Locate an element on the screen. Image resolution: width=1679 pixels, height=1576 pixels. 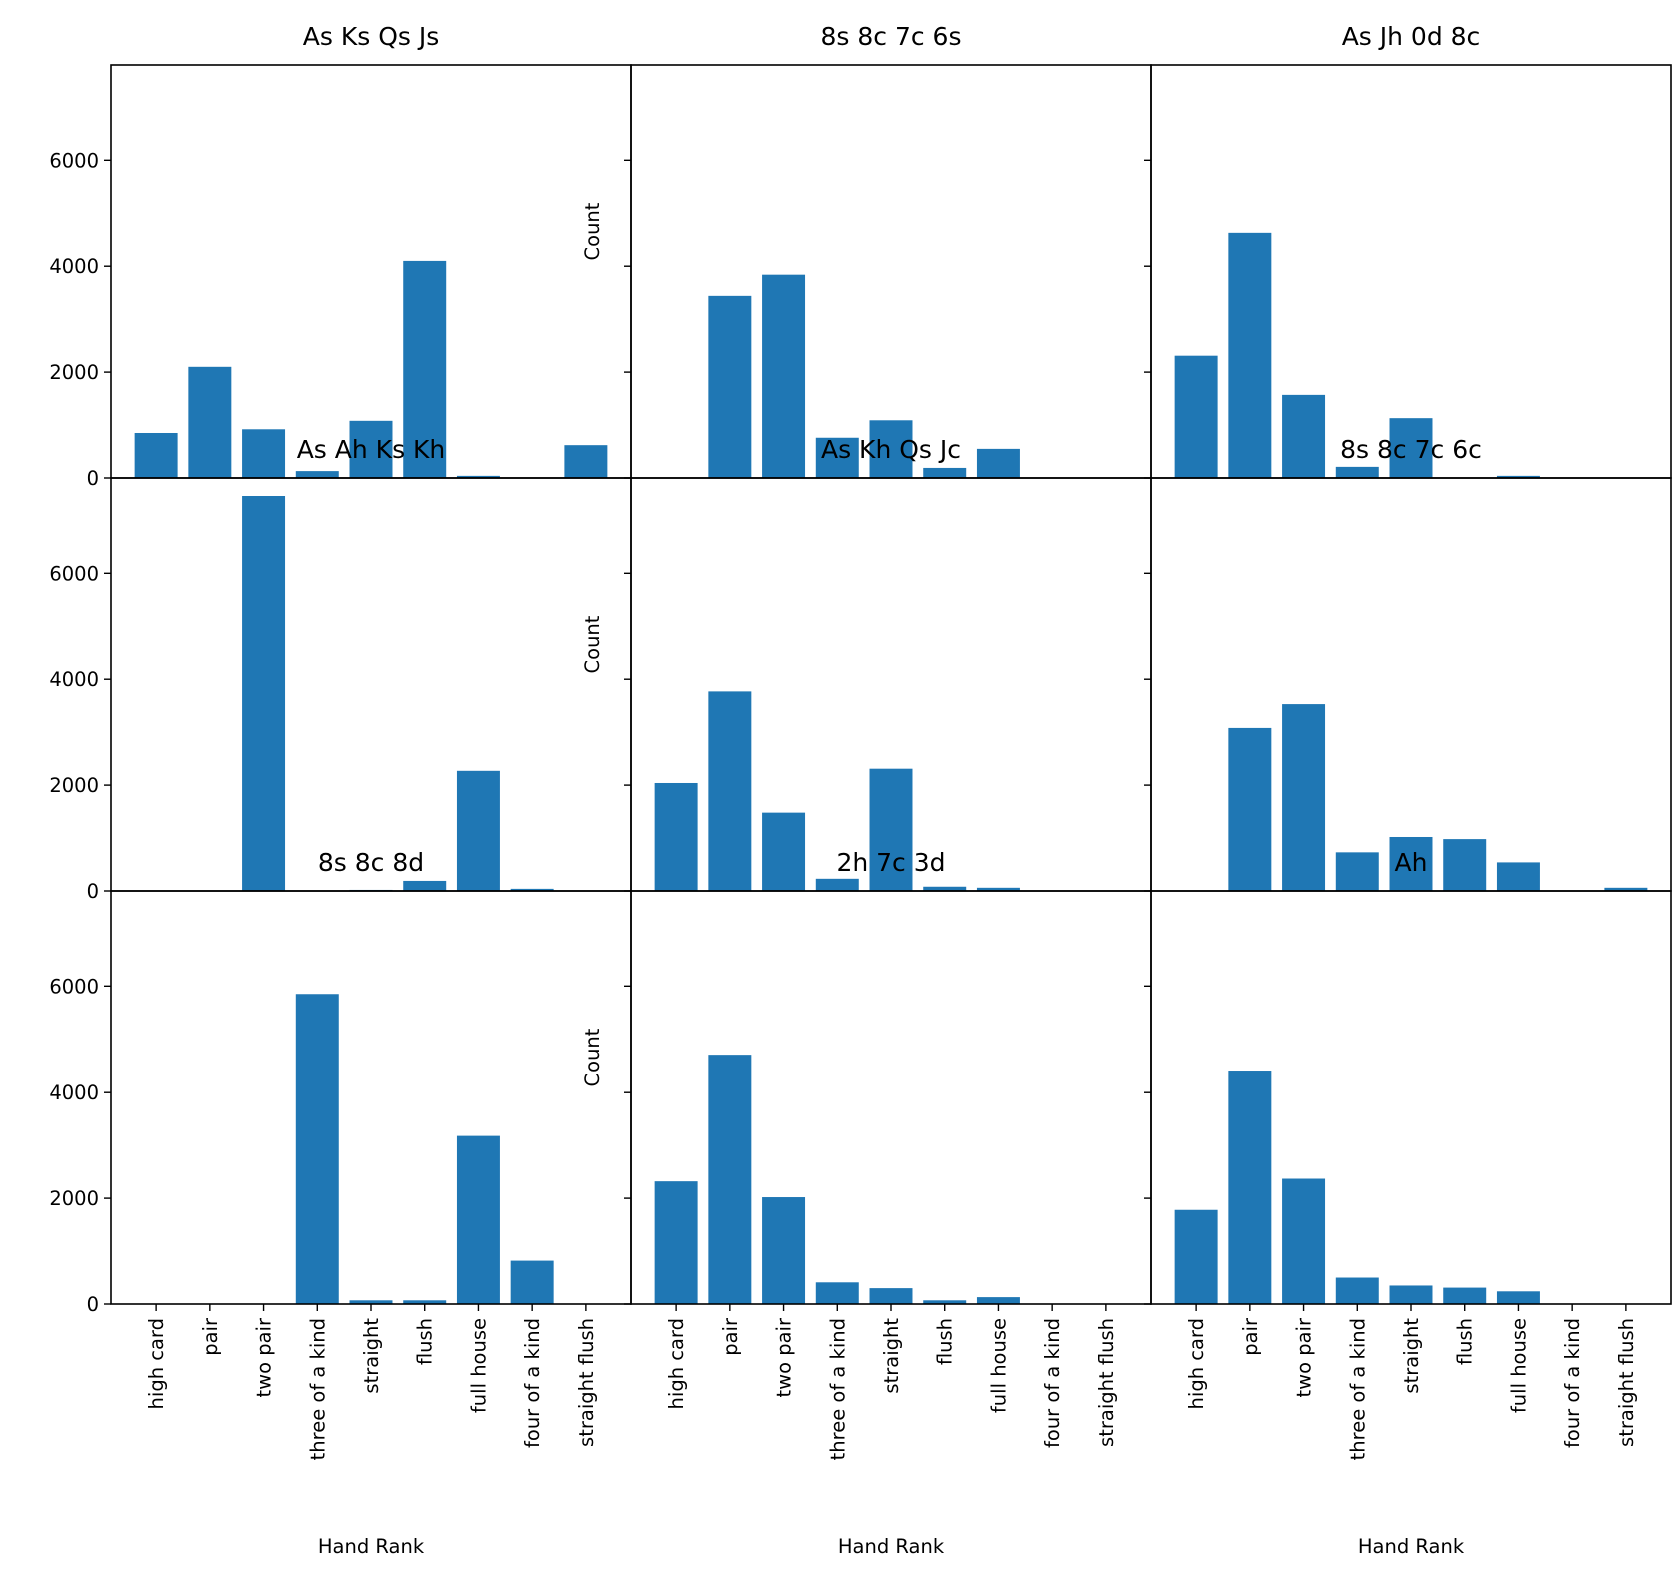
x-axis-label-8: Hand Rank is located at coordinates (891, 1546).